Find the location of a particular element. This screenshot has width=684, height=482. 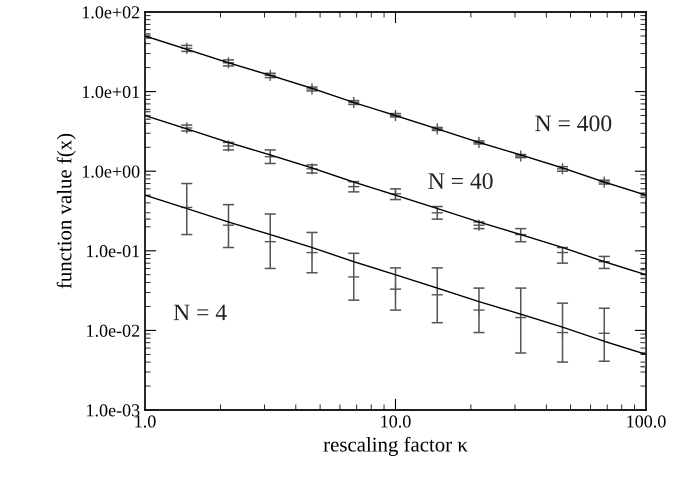

y-axis-title: function value f(x) is located at coordinates (66, 211).